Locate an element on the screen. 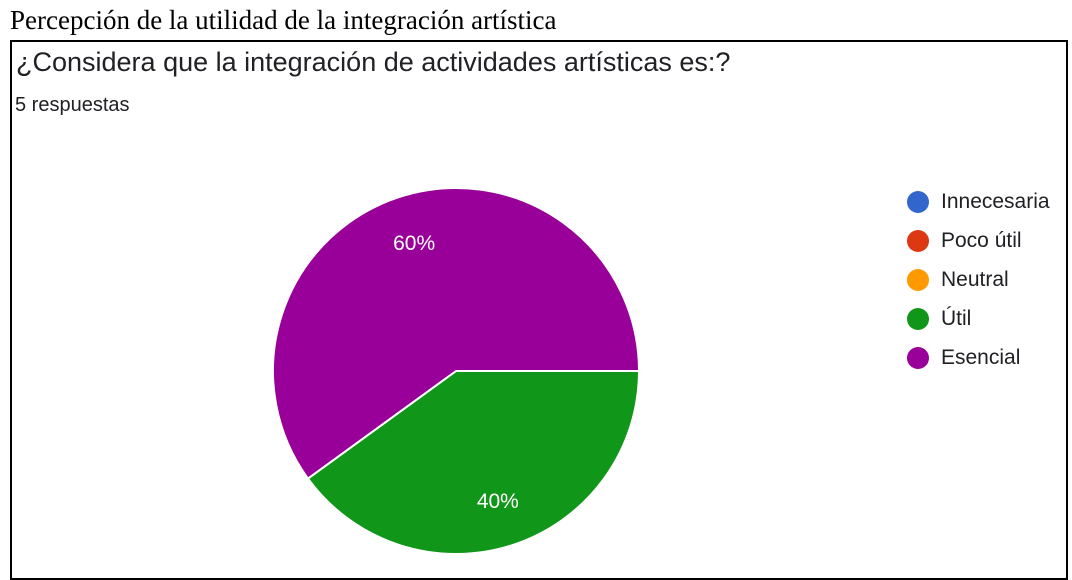 Image resolution: width=1072 pixels, height=580 pixels. legend-item-util: Útil is located at coordinates (978, 318).